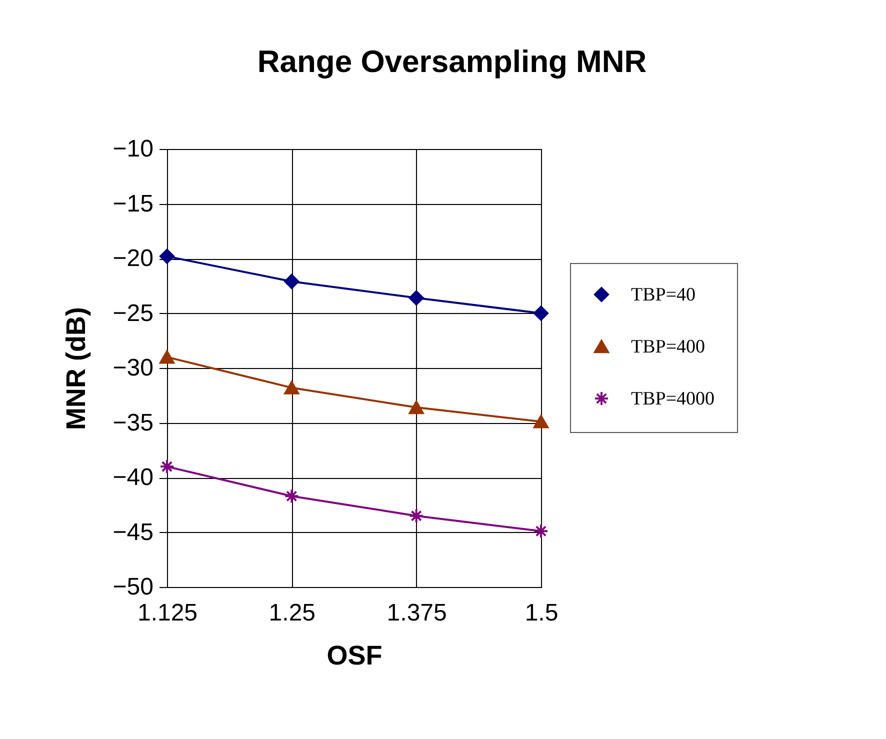 Image resolution: width=886 pixels, height=739 pixels. What do you see at coordinates (452, 61) in the screenshot?
I see `chart-title: Range Oversampling MNR` at bounding box center [452, 61].